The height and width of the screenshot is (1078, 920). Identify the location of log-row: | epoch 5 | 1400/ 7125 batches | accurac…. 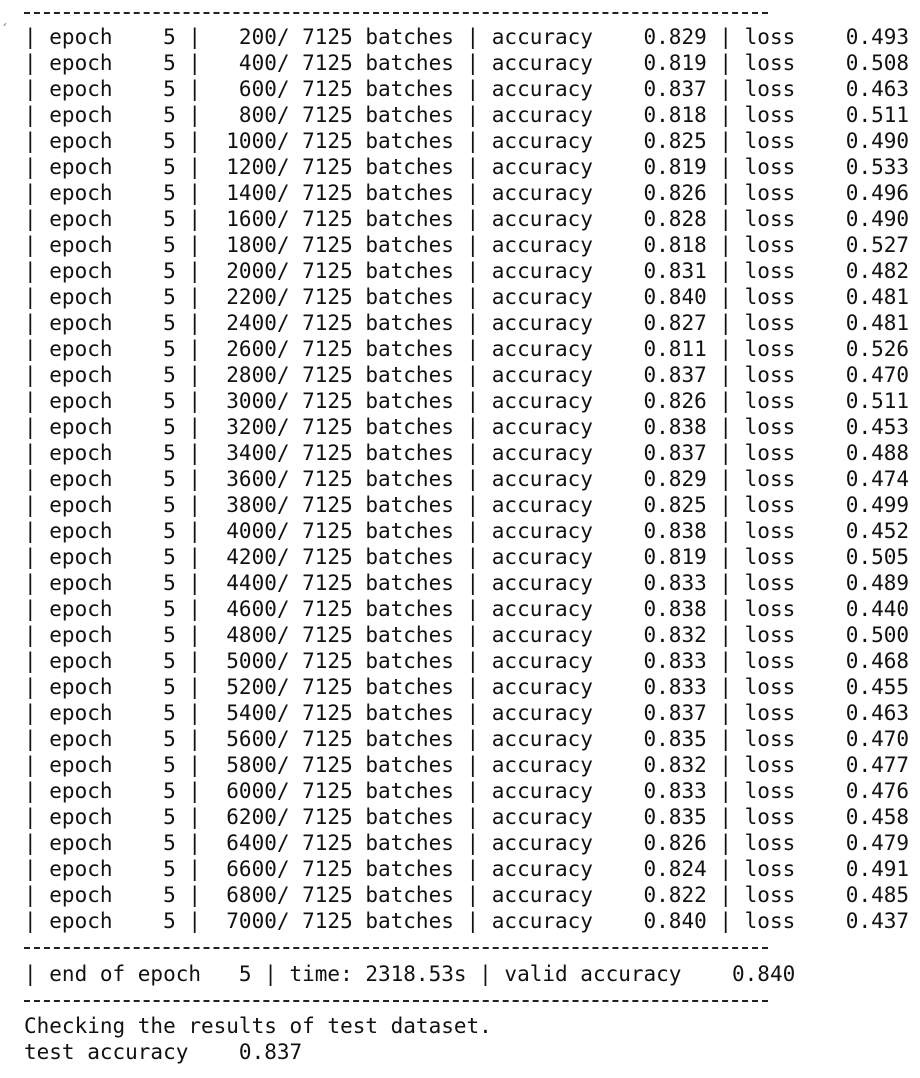
(467, 193).